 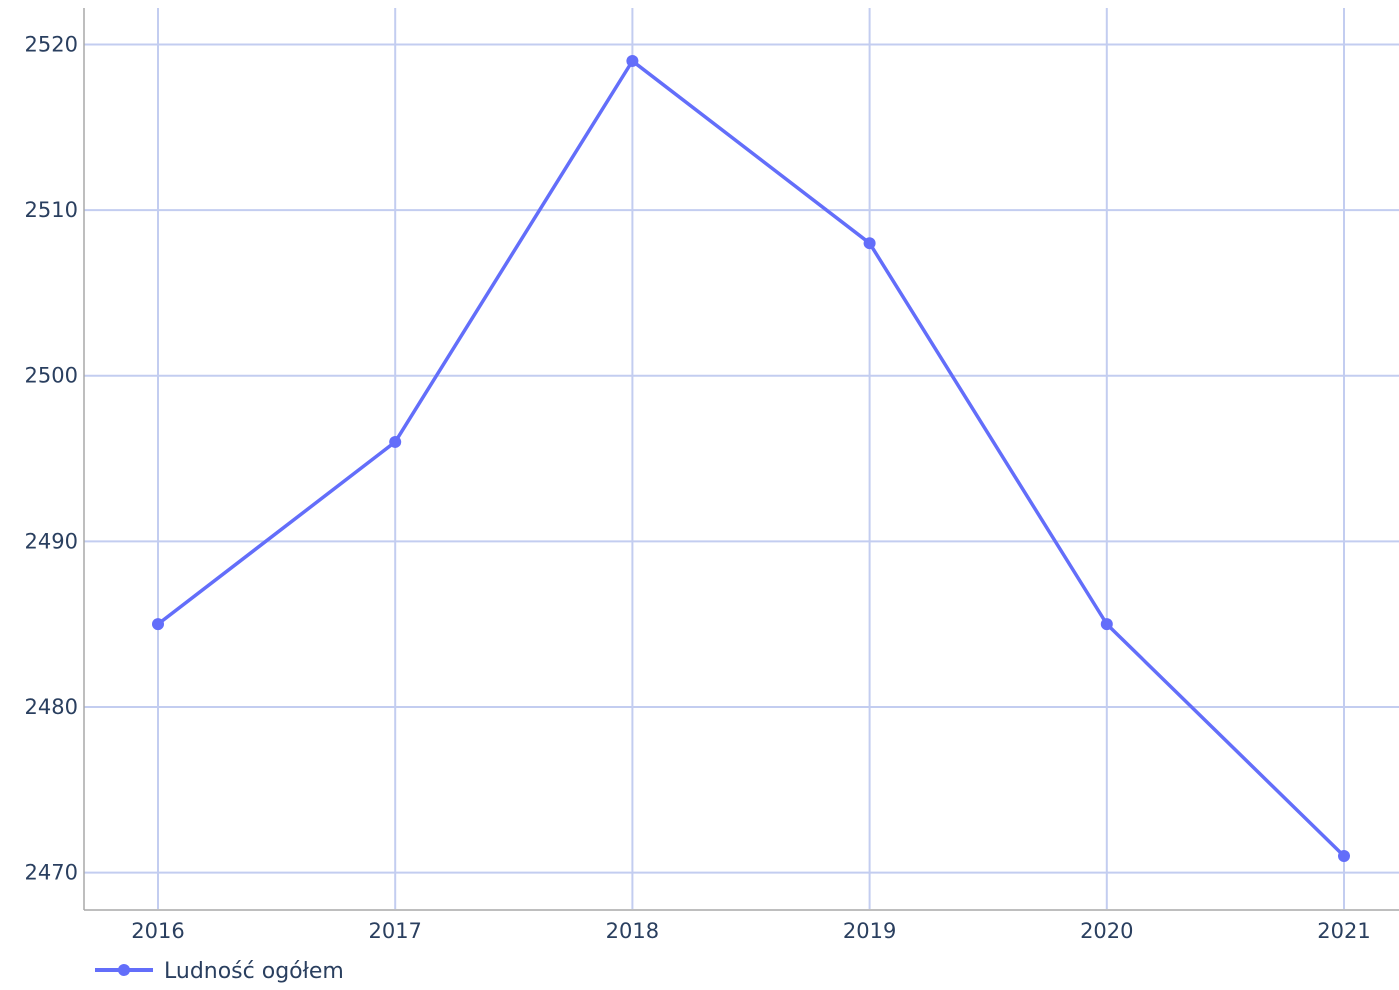 I want to click on legend: Ludność ogółem, so click(x=219, y=971).